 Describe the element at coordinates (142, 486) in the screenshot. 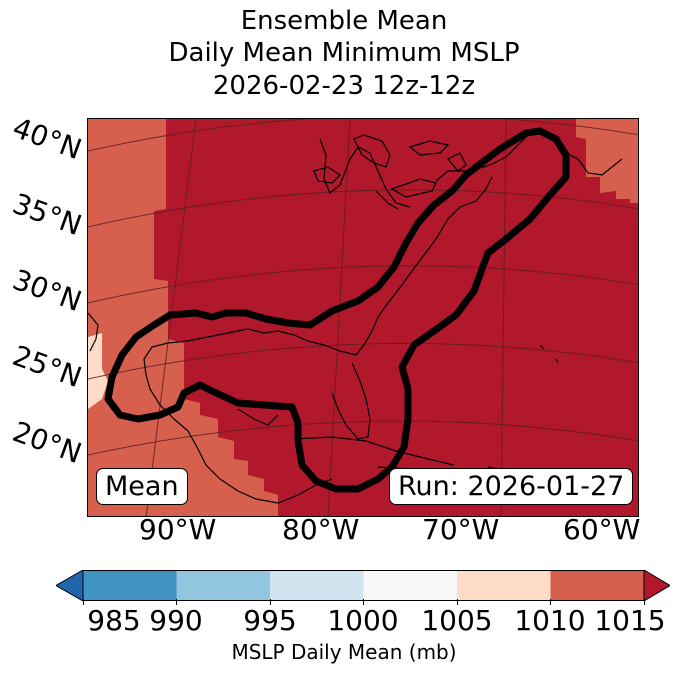

I see `mean-label-box: Mean` at that location.